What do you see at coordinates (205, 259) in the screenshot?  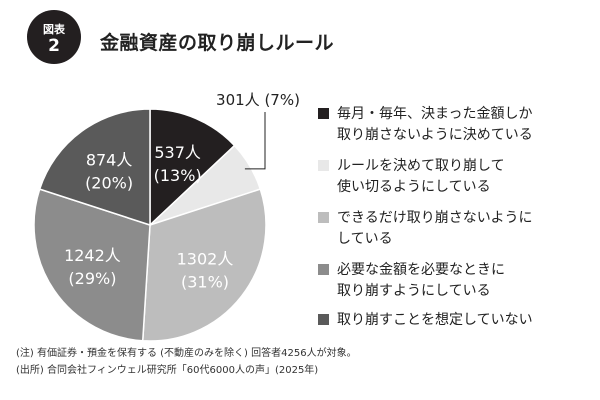 I see `pie-slice-count-label: 1302人` at bounding box center [205, 259].